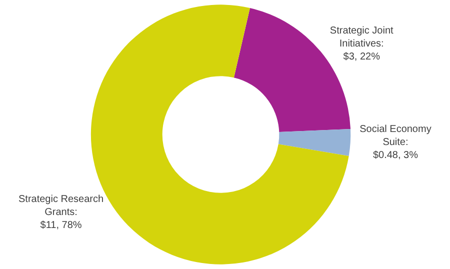 The width and height of the screenshot is (450, 269). Describe the element at coordinates (61, 212) in the screenshot. I see `slice-label: Strategic Research Grants: $11, 78%` at that location.